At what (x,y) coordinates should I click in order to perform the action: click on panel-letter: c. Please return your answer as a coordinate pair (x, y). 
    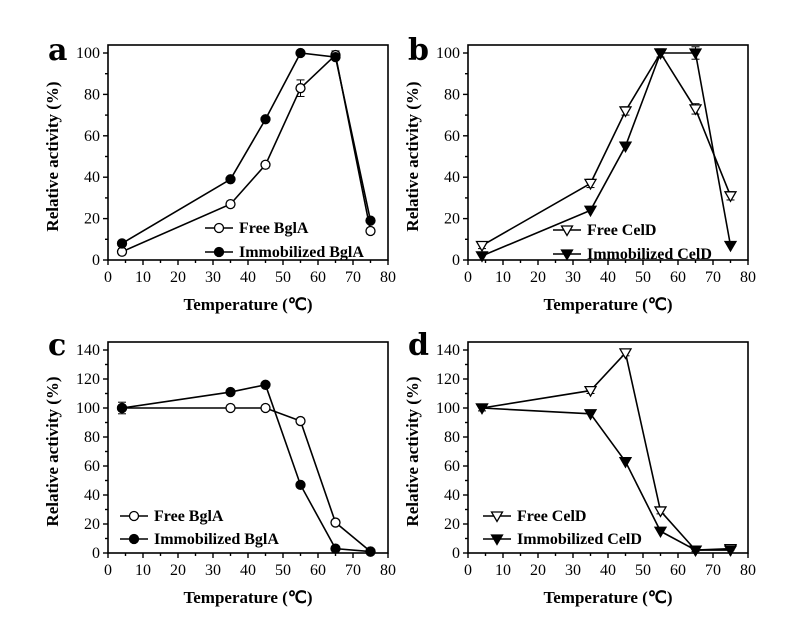
    Looking at the image, I should click on (57, 345).